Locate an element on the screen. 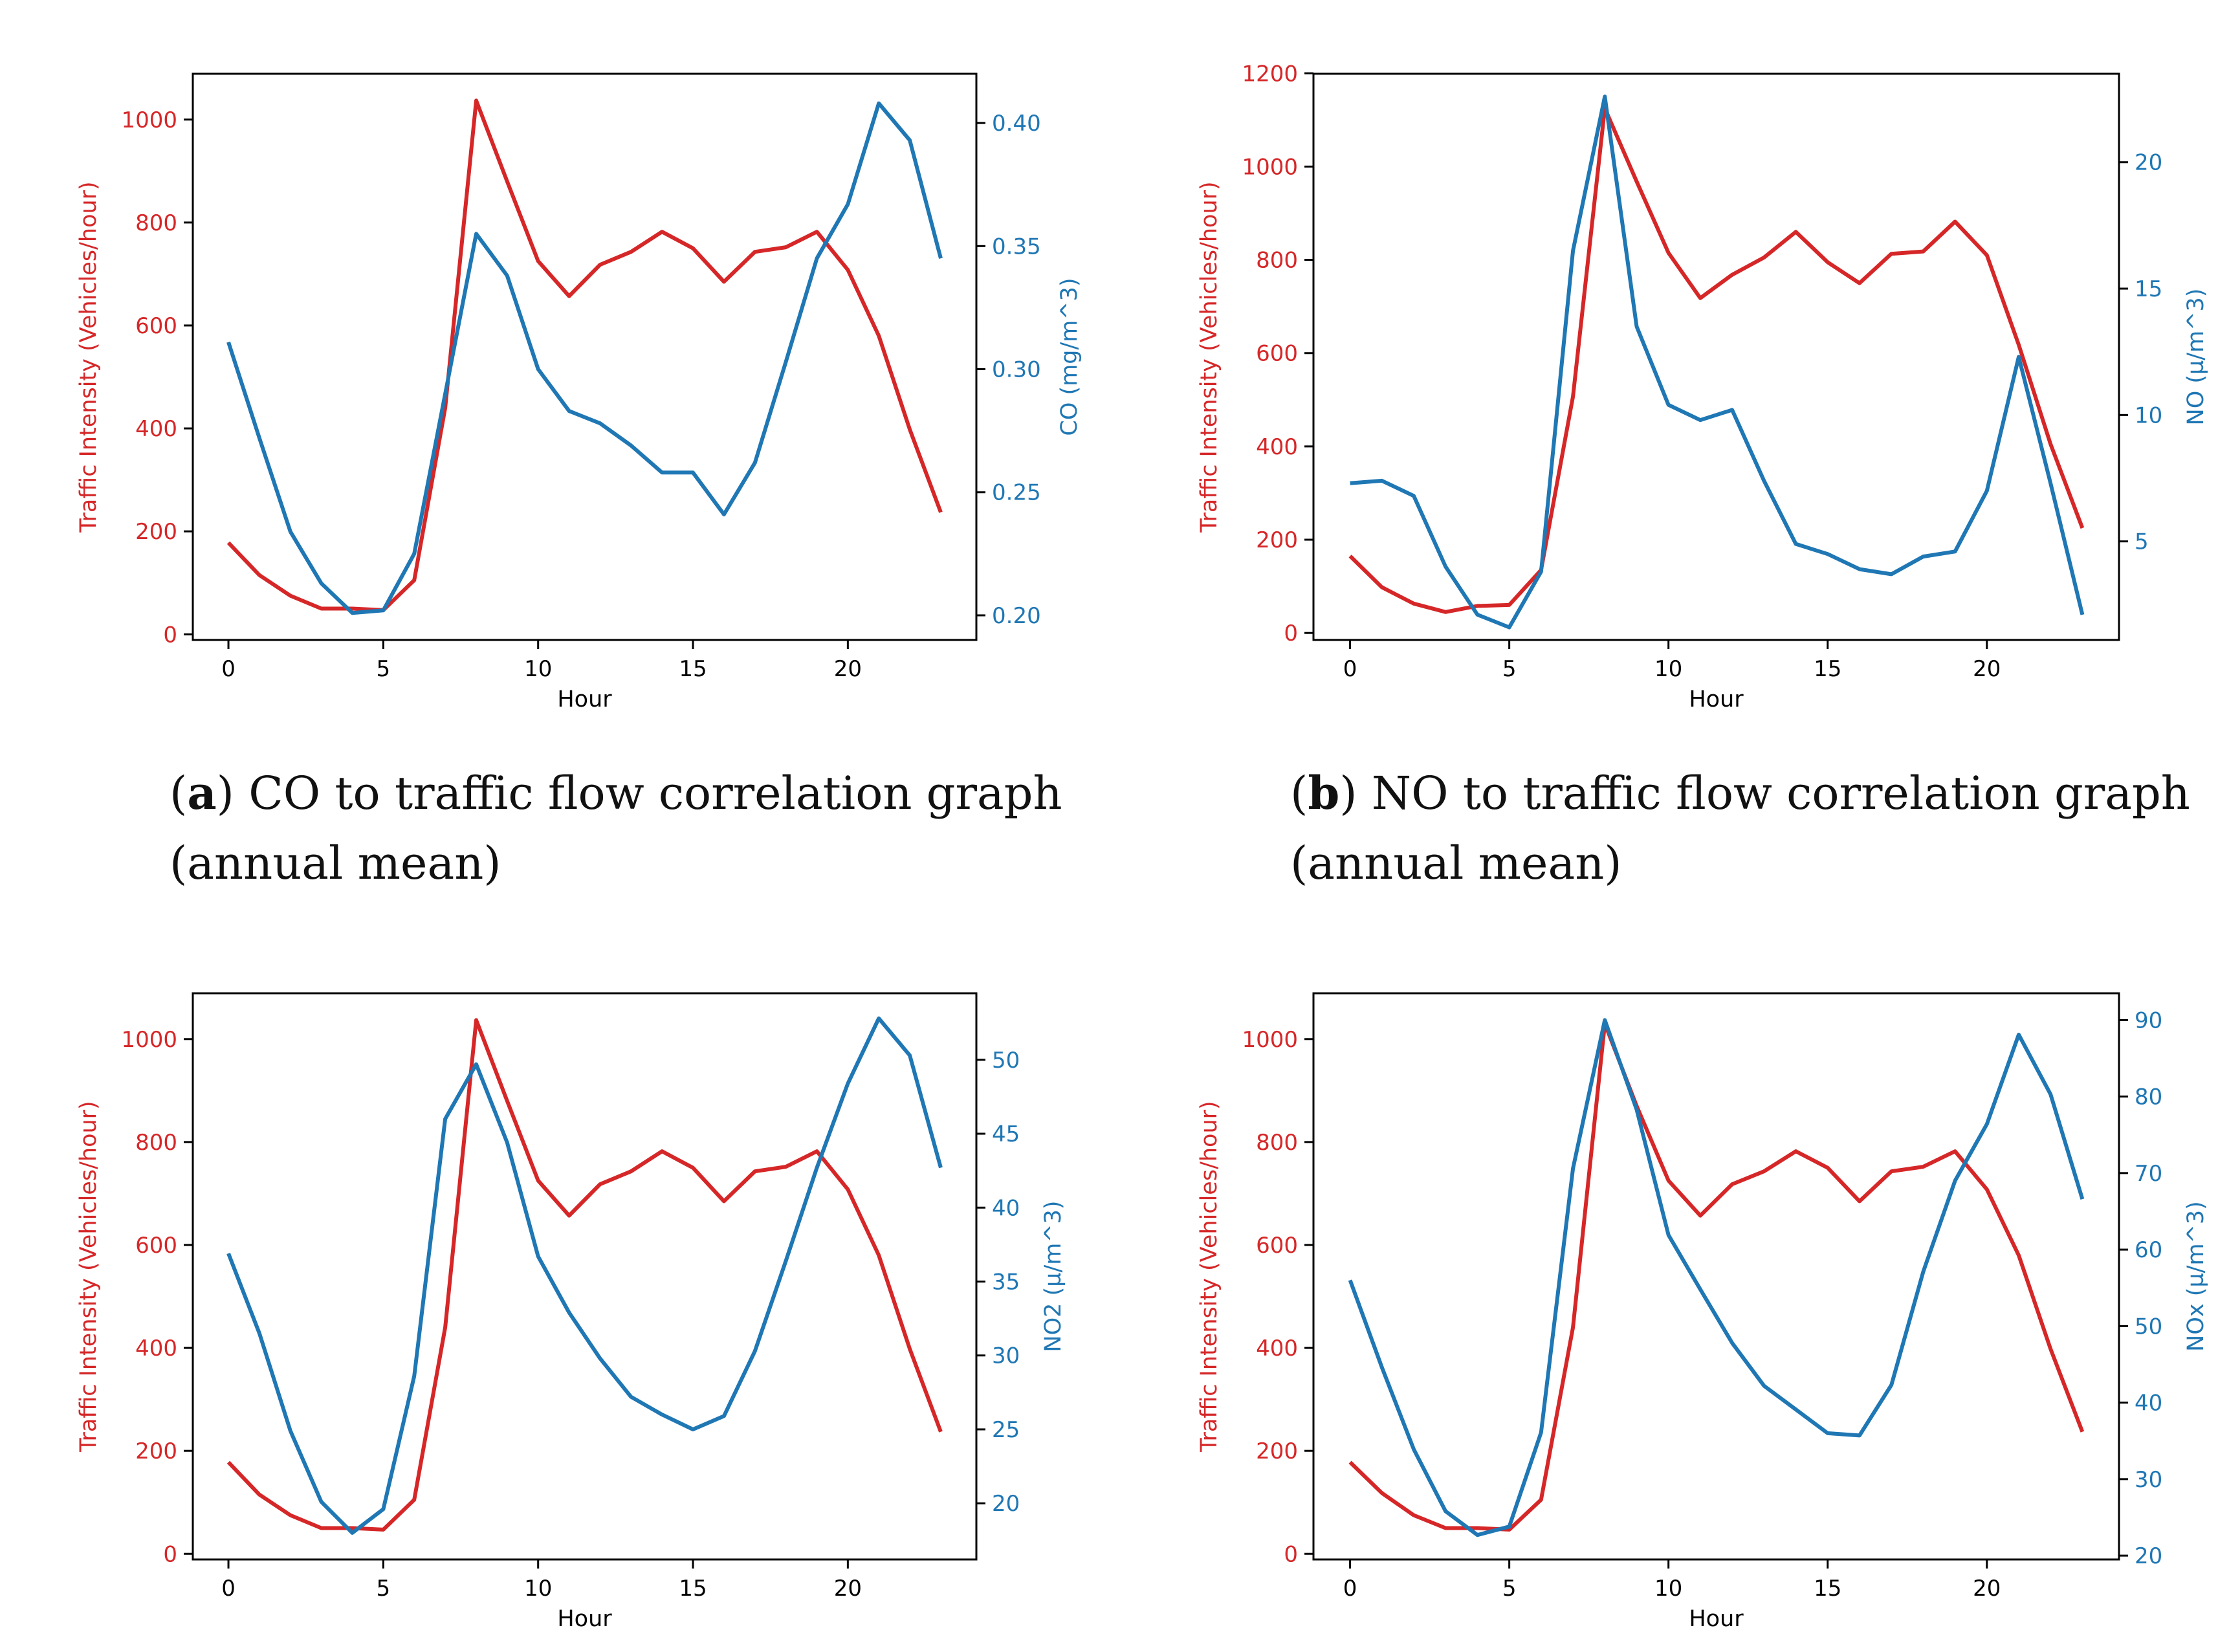  series-line-no is located at coordinates (1717, 362).